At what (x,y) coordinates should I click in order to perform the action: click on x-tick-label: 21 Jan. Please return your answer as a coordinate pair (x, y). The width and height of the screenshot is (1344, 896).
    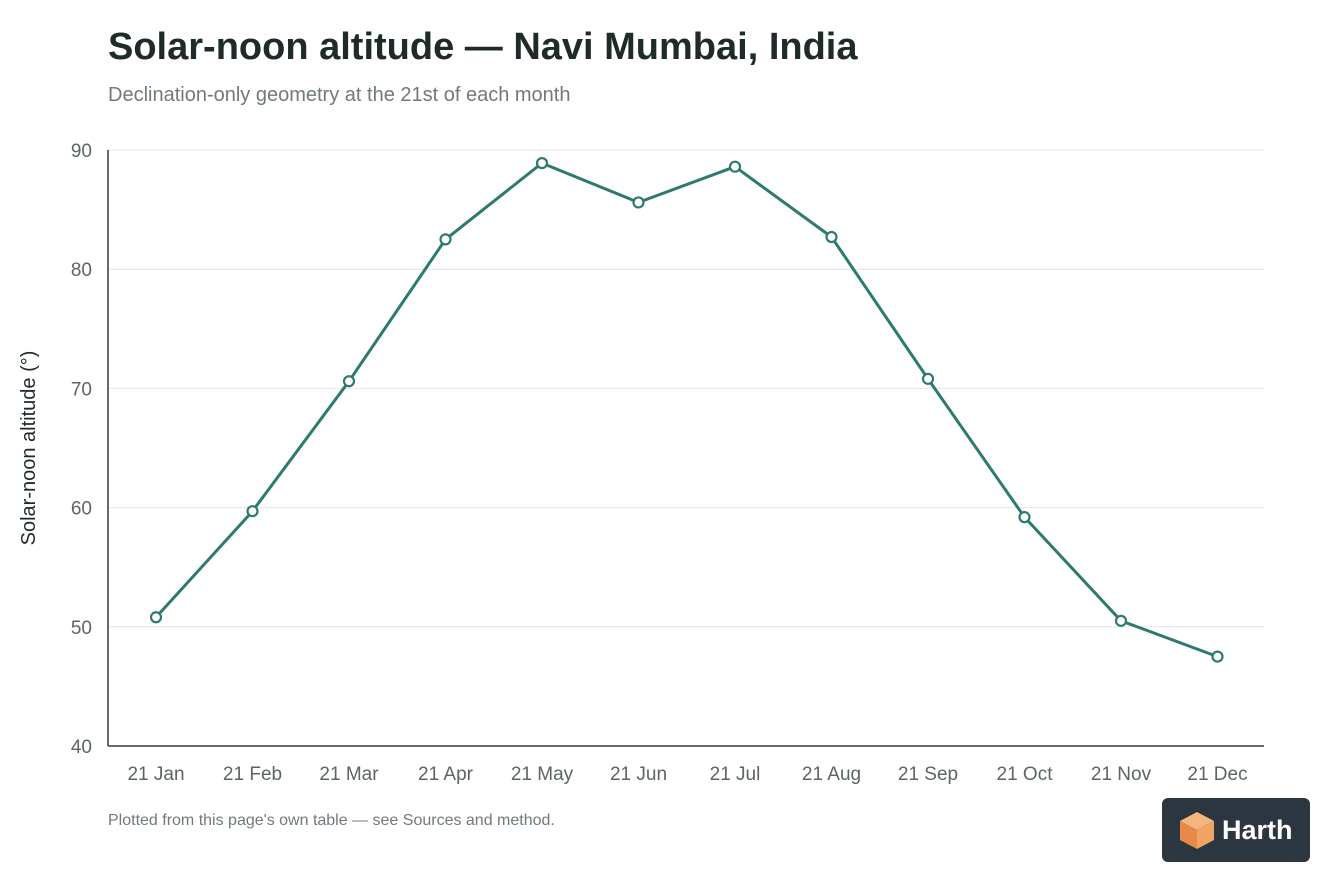
    Looking at the image, I should click on (155, 774).